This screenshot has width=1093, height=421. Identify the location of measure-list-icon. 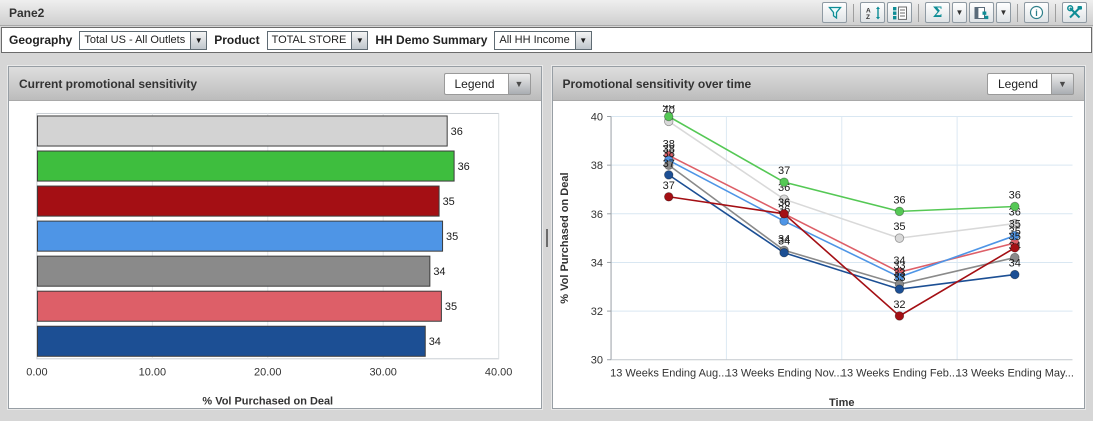
(899, 13).